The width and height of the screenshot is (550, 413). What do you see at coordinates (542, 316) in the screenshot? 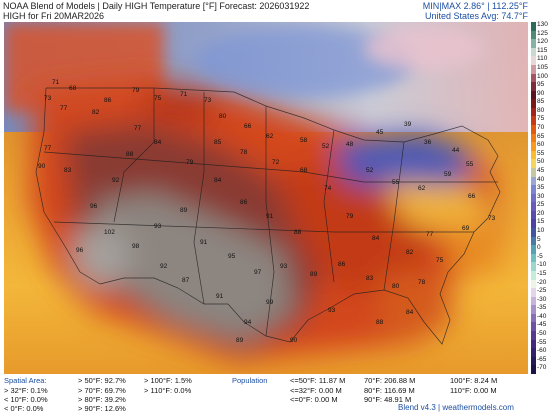
I see `colorbar-tick-label: -40` at bounding box center [542, 316].